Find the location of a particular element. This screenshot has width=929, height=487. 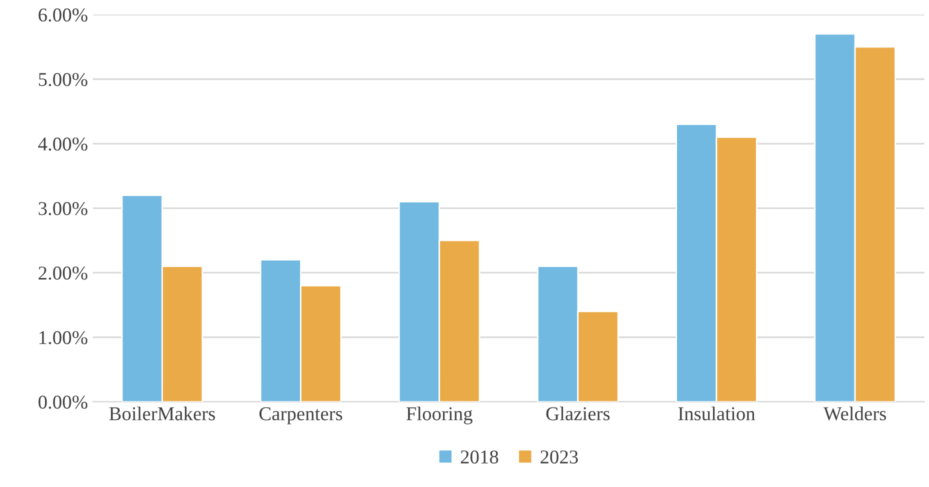

x-tick-label: Flooring is located at coordinates (439, 415).